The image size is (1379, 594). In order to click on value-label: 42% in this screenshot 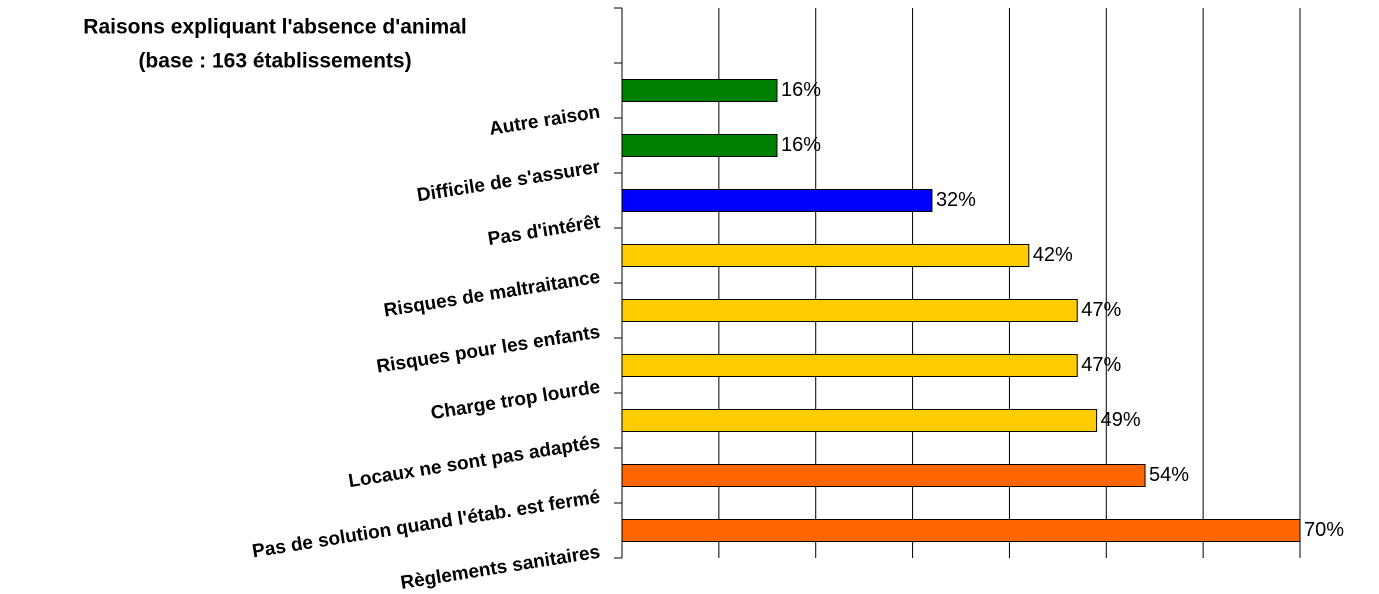, I will do `click(1053, 255)`.